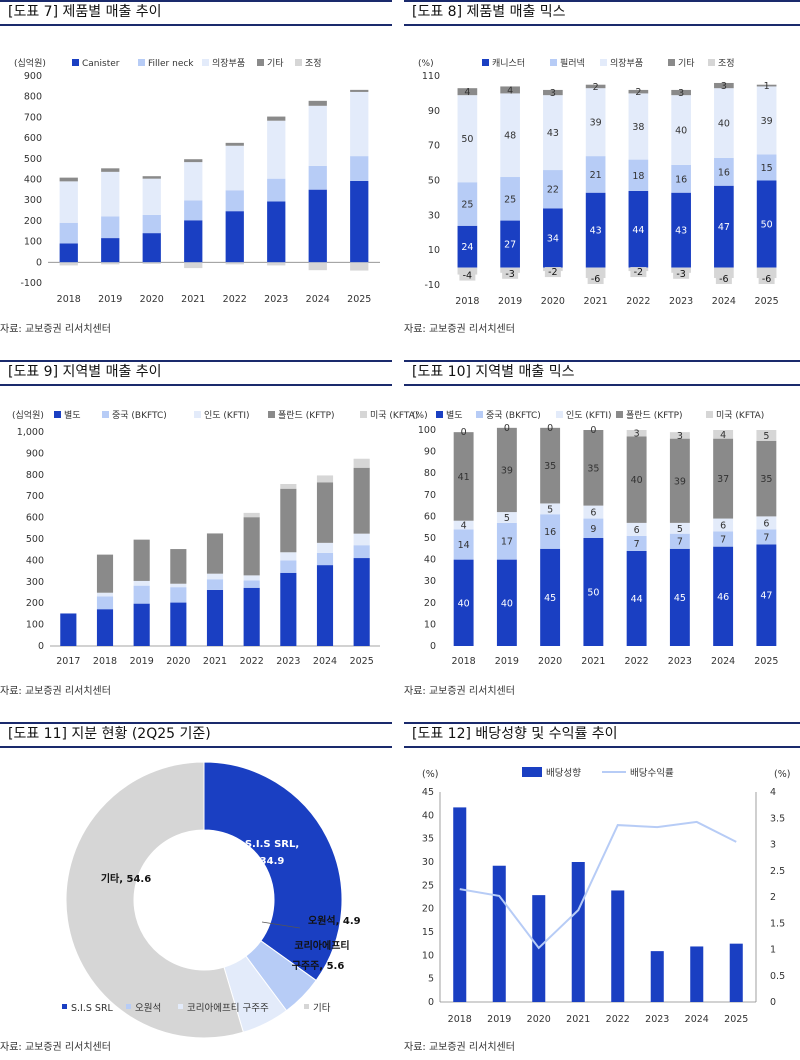 The height and width of the screenshot is (1060, 800). What do you see at coordinates (593, 593) in the screenshot?
I see `data-label: 50` at bounding box center [593, 593].